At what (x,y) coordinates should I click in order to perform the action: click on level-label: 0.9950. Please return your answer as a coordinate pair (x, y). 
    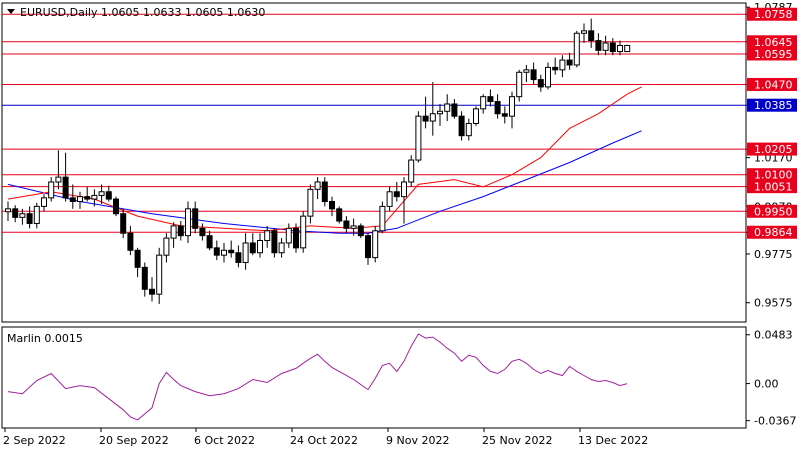
    Looking at the image, I should click on (773, 211).